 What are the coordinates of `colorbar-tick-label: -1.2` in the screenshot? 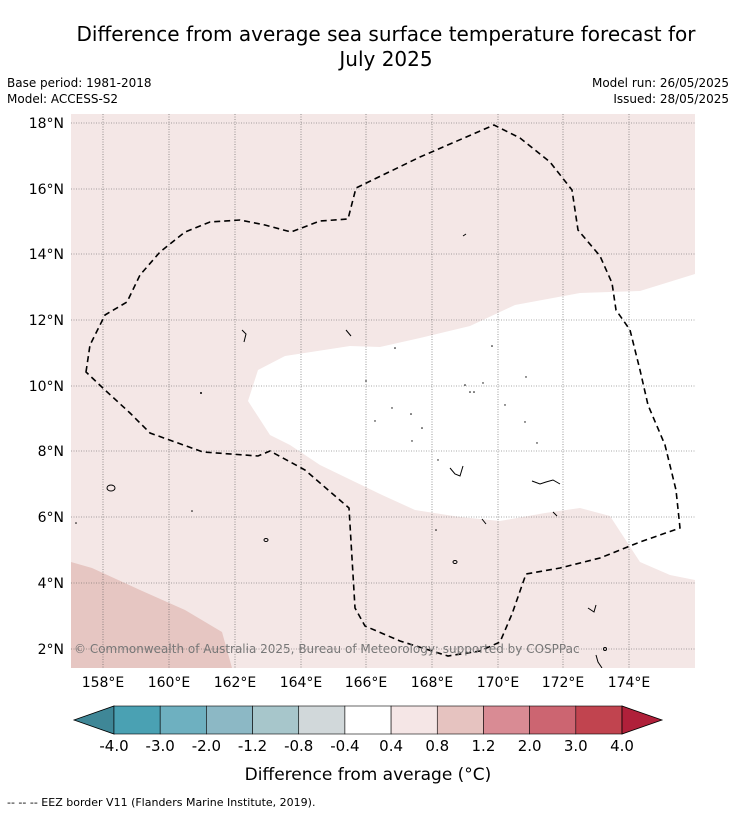 It's located at (252, 746).